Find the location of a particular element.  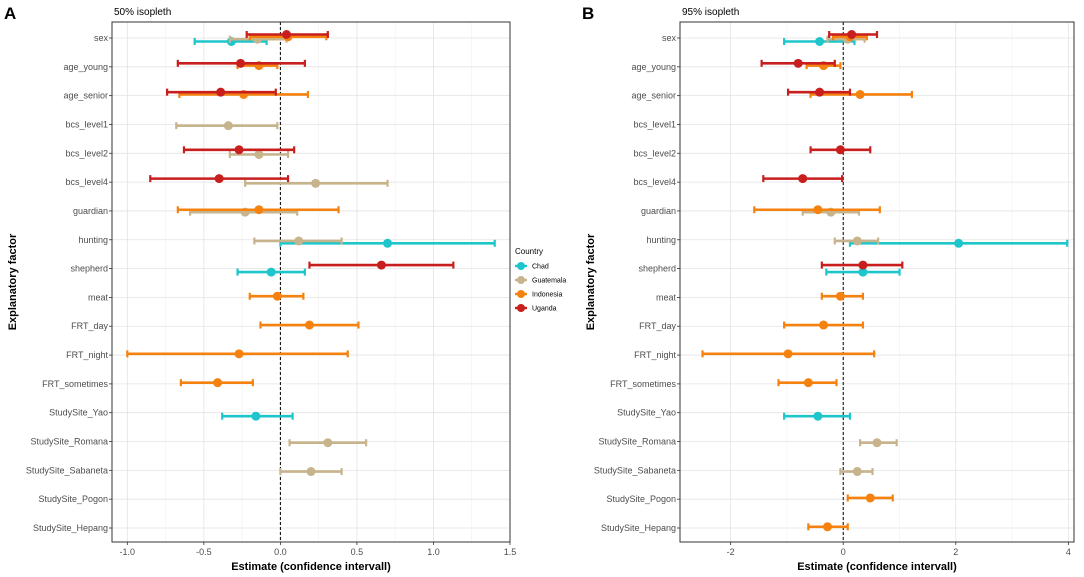

legend-label: Guatemala is located at coordinates (549, 281).